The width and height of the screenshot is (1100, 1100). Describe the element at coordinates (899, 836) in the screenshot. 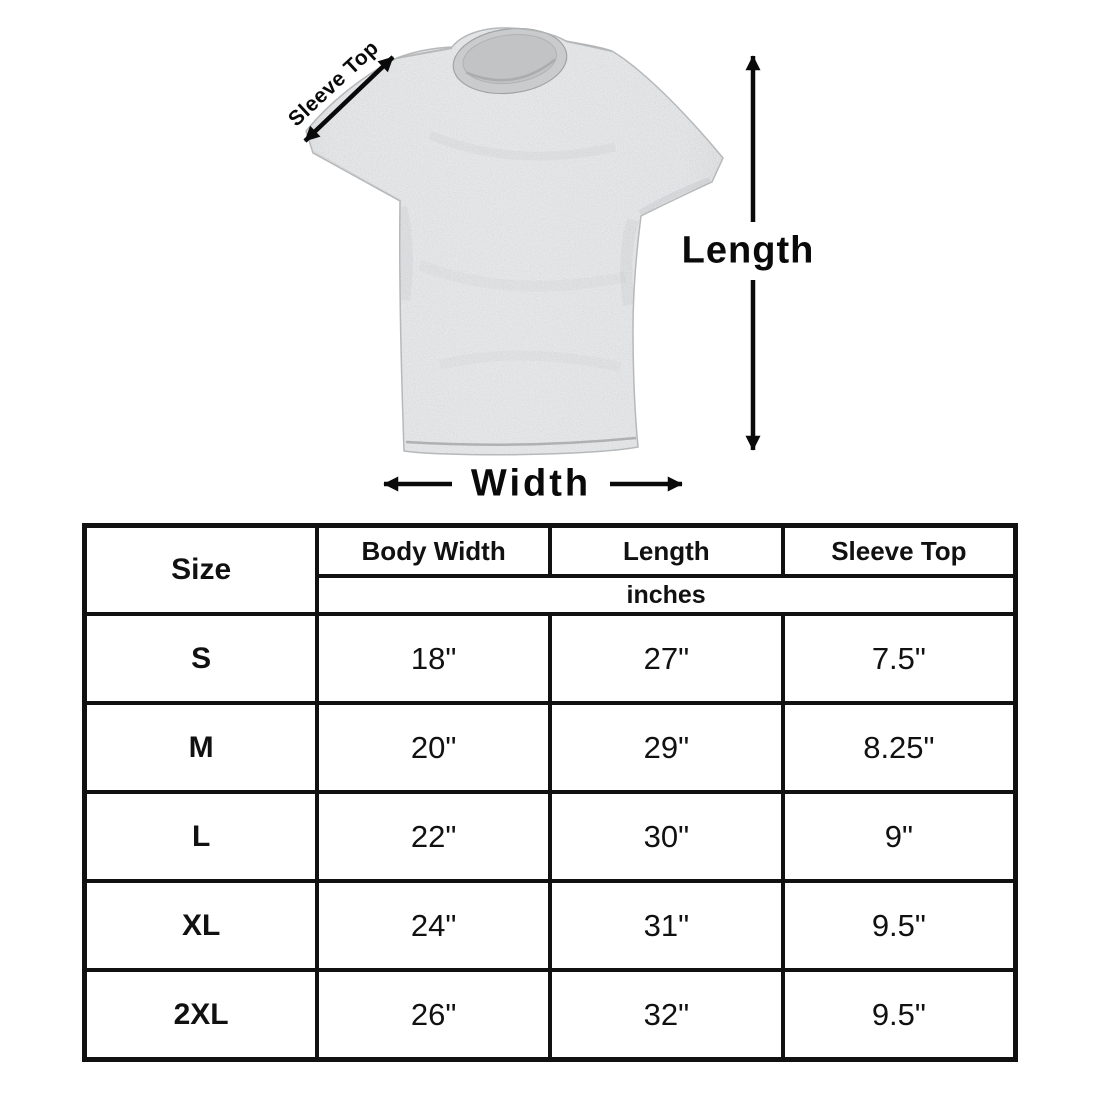

I see `sleeve-top-value: 9"` at that location.